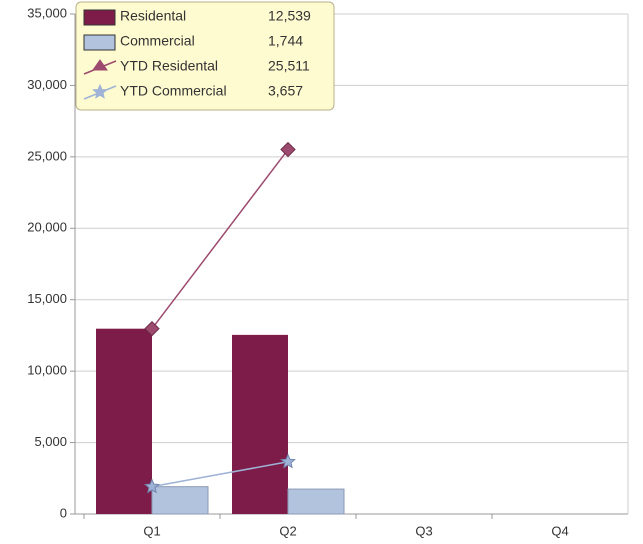  Describe the element at coordinates (47, 84) in the screenshot. I see `y-tick-label: 30,000` at that location.